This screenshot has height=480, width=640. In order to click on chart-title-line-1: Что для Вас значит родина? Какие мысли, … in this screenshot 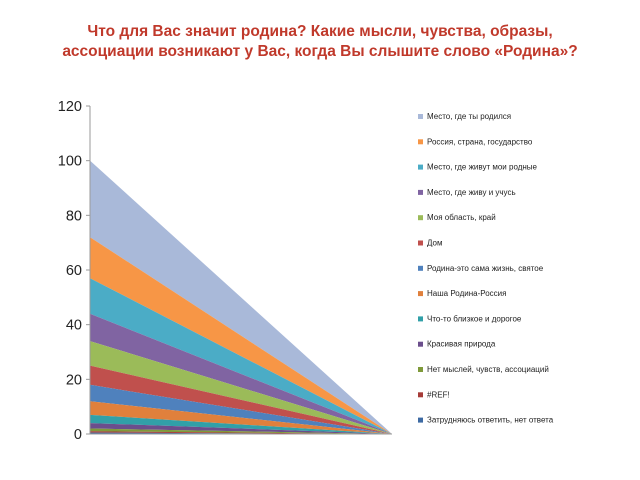, I will do `click(320, 31)`.